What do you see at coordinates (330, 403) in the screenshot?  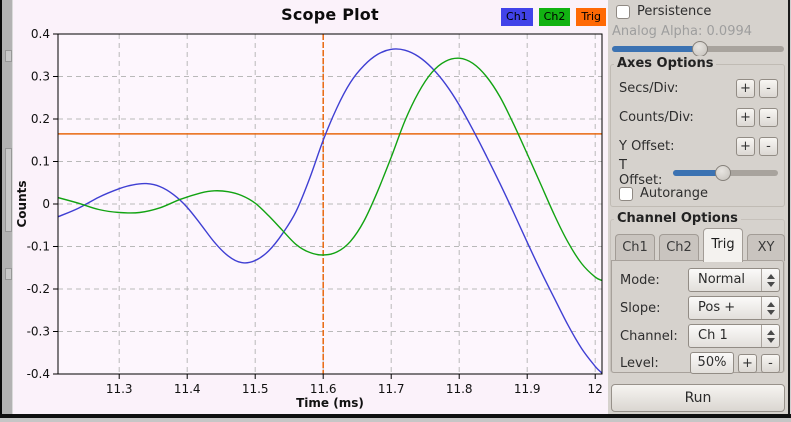 I see `x-axis-label: Time (ms)` at bounding box center [330, 403].